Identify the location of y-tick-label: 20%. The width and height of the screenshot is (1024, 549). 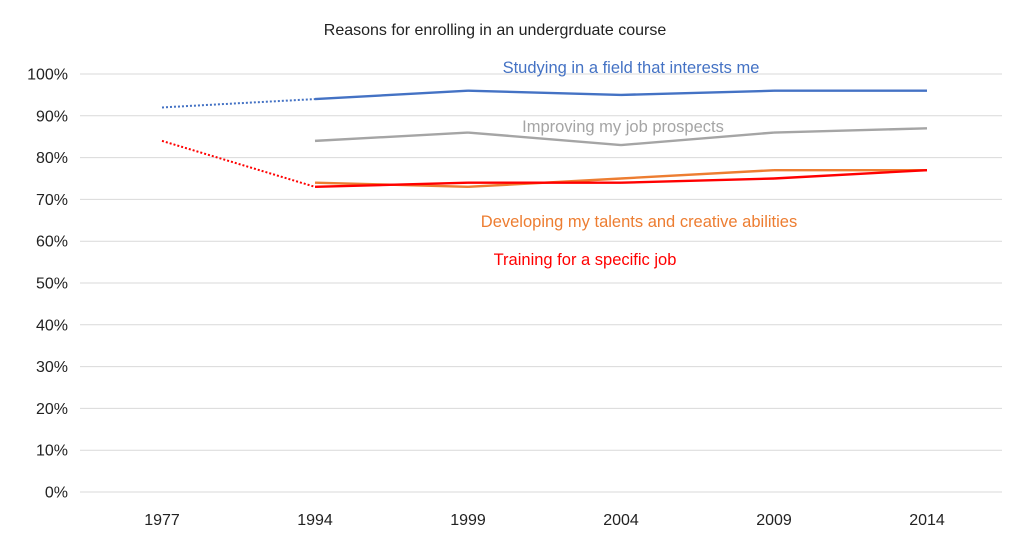
(52, 409).